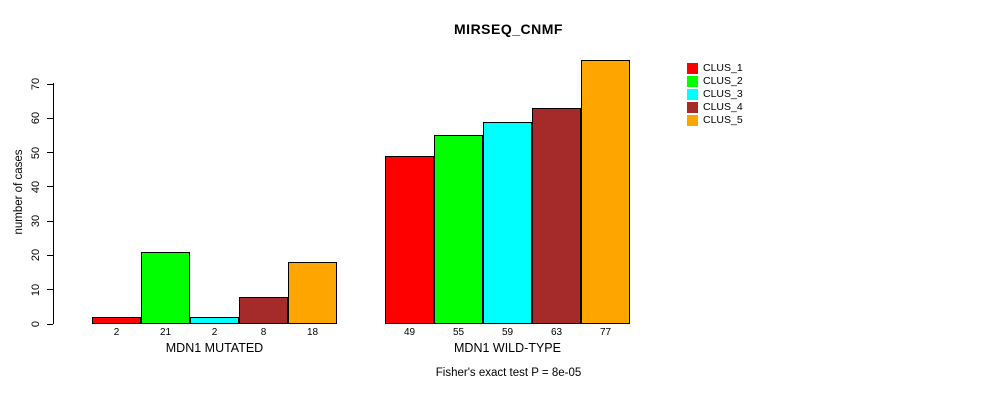 The height and width of the screenshot is (400, 990). I want to click on chart-title: MIRSEQ_CNMF, so click(508, 29).